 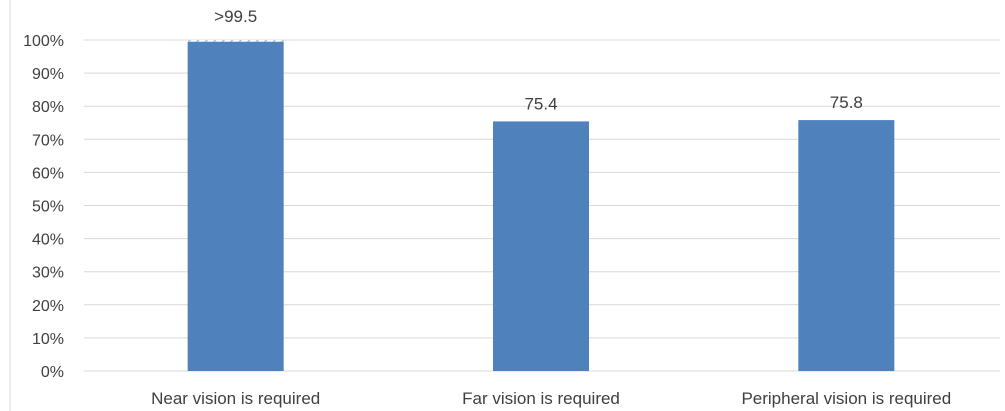 What do you see at coordinates (48, 173) in the screenshot?
I see `y-tick-label: 60%` at bounding box center [48, 173].